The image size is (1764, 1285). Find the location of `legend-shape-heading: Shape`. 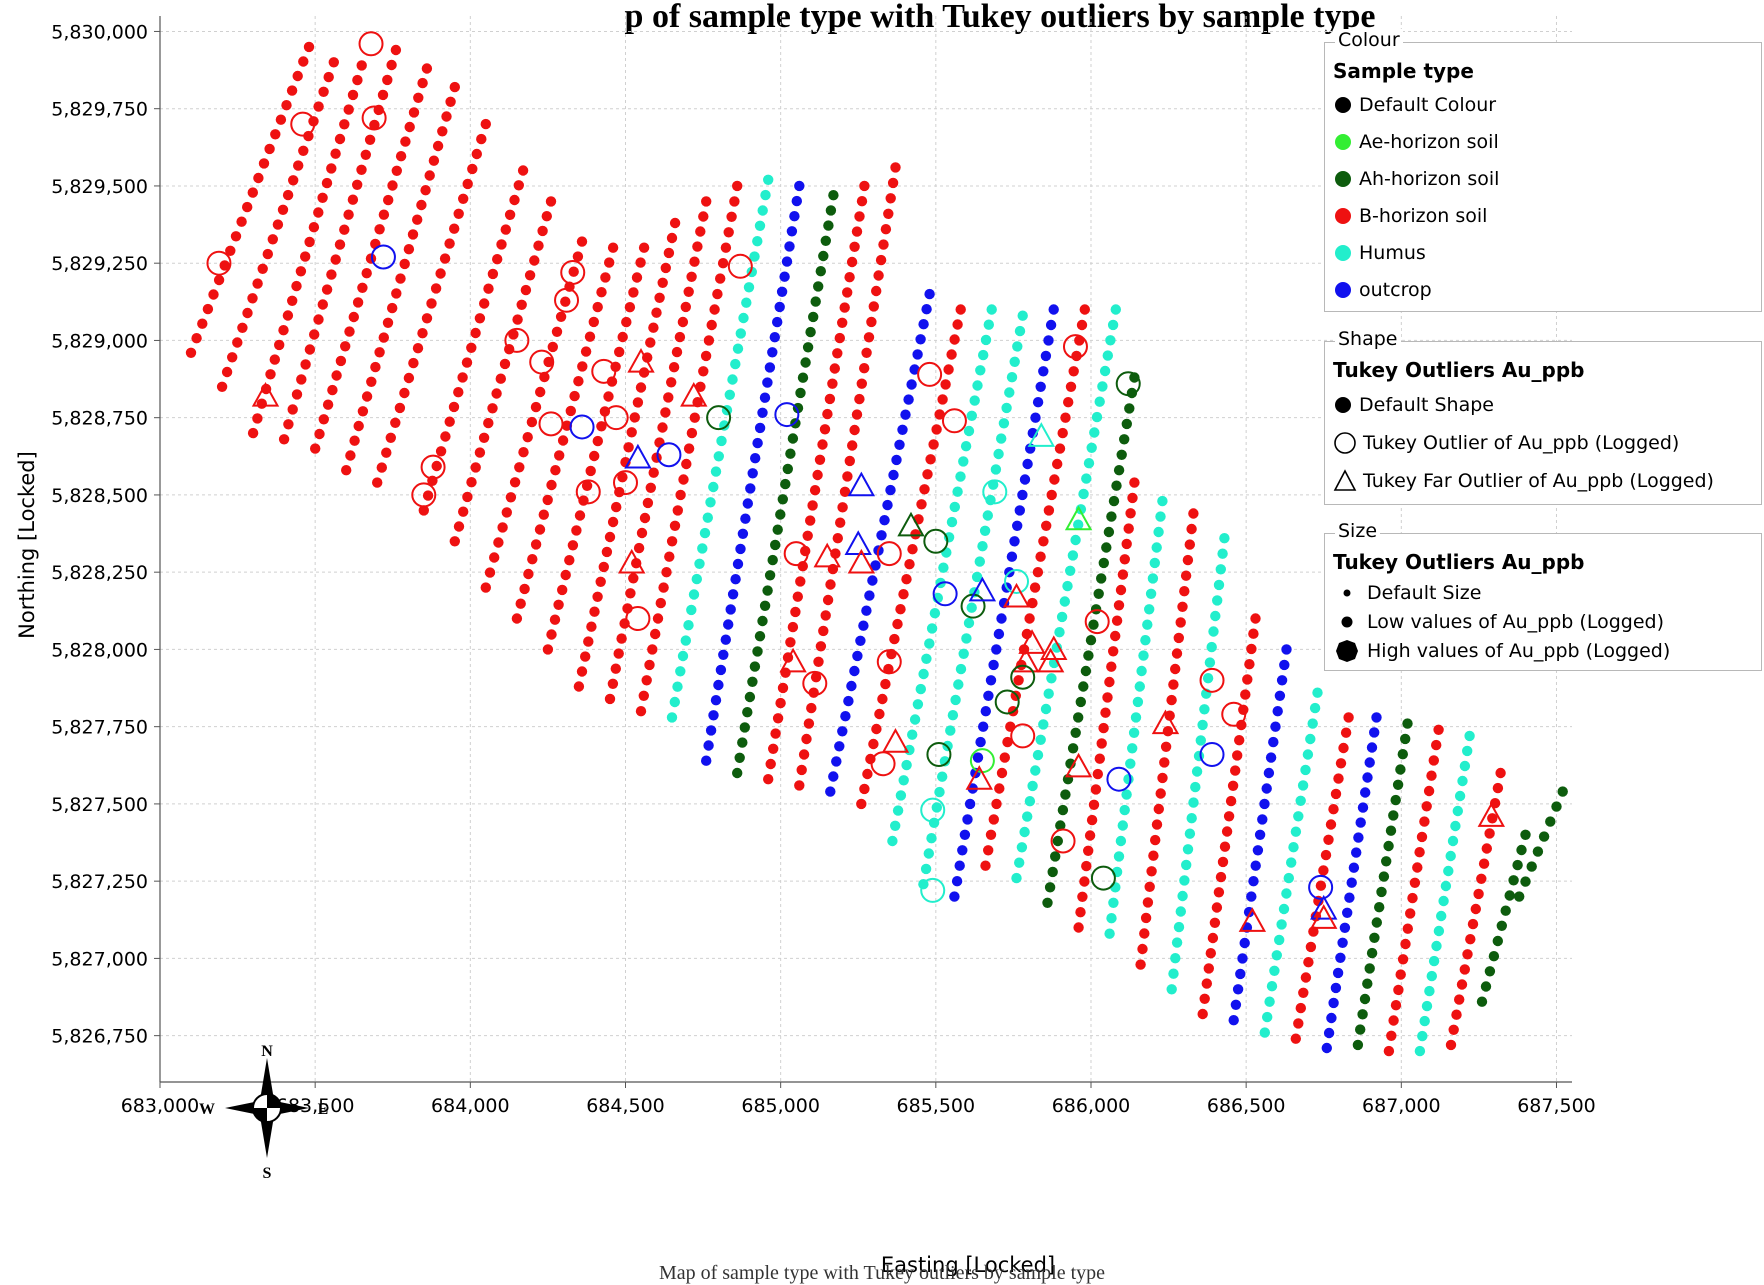

legend-shape-heading: Shape is located at coordinates (1368, 339).